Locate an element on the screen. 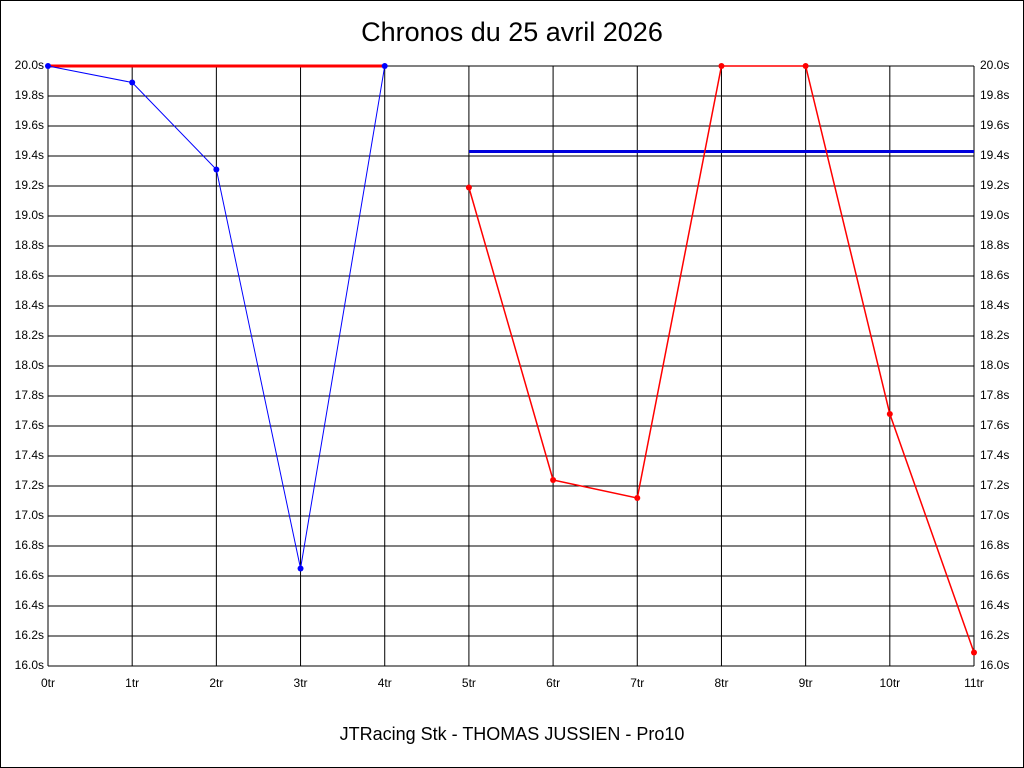 The width and height of the screenshot is (1024, 768). y-tick-label-right: 18.8s is located at coordinates (994, 245).